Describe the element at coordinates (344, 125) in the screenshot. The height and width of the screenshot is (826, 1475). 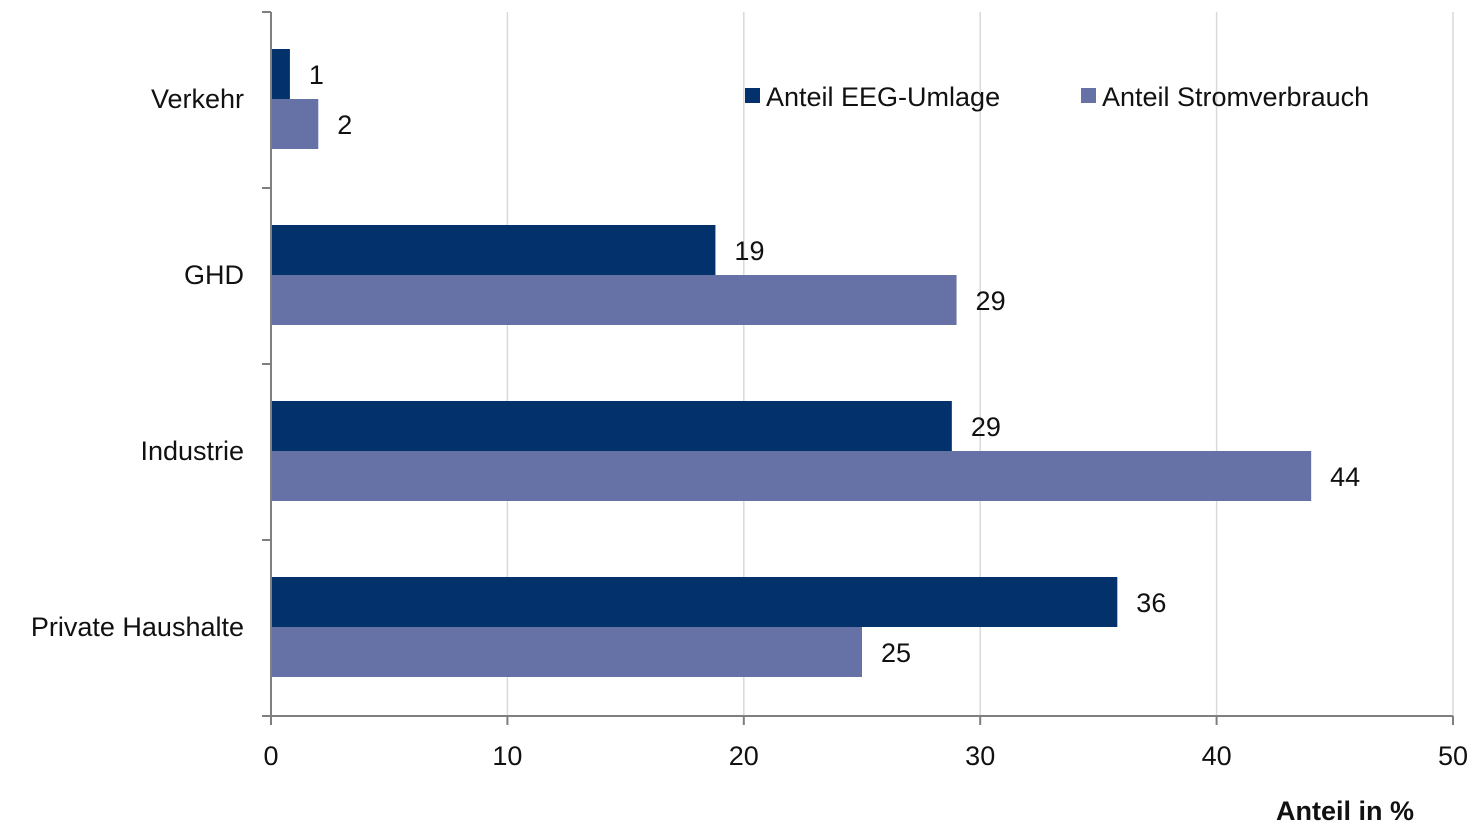
I see `data-label: 2` at that location.